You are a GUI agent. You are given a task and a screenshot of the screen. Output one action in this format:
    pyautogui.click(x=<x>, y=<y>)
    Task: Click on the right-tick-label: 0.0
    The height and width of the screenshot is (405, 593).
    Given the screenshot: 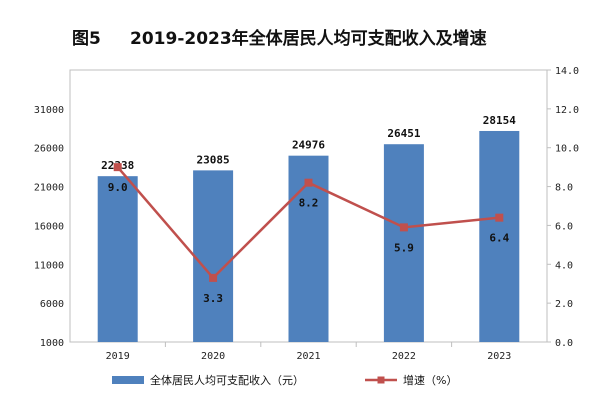 What is the action you would take?
    pyautogui.click(x=564, y=343)
    